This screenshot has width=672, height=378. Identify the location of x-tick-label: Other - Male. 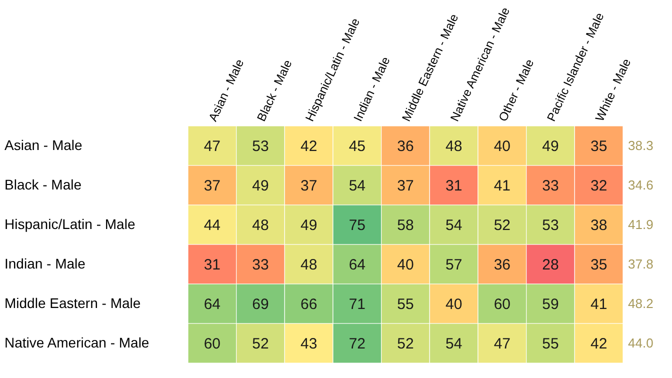
(516, 90).